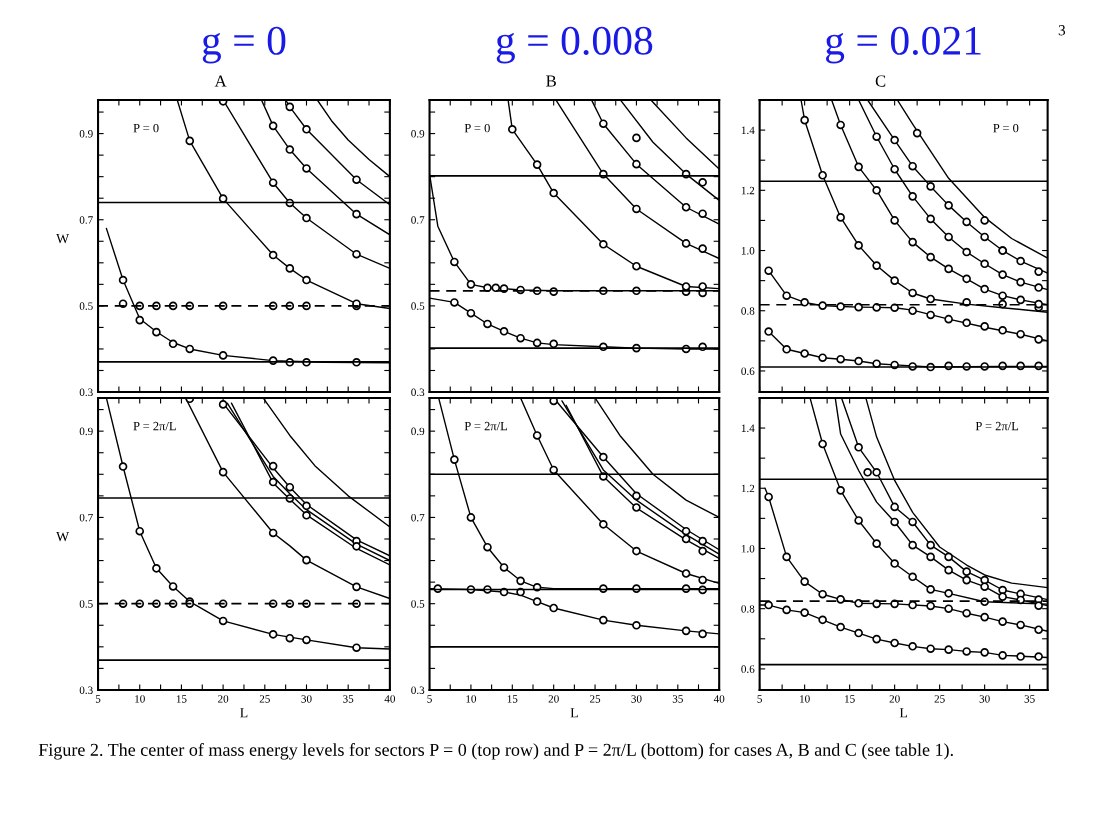 The height and width of the screenshot is (821, 1093). What do you see at coordinates (495, 751) in the screenshot?
I see `caption: Figure 2. The center of mass energy levels for sectors P = 0 (top row) and P = 2π/L (bottom) for cases A, B and C (see table 1).` at bounding box center [495, 751].